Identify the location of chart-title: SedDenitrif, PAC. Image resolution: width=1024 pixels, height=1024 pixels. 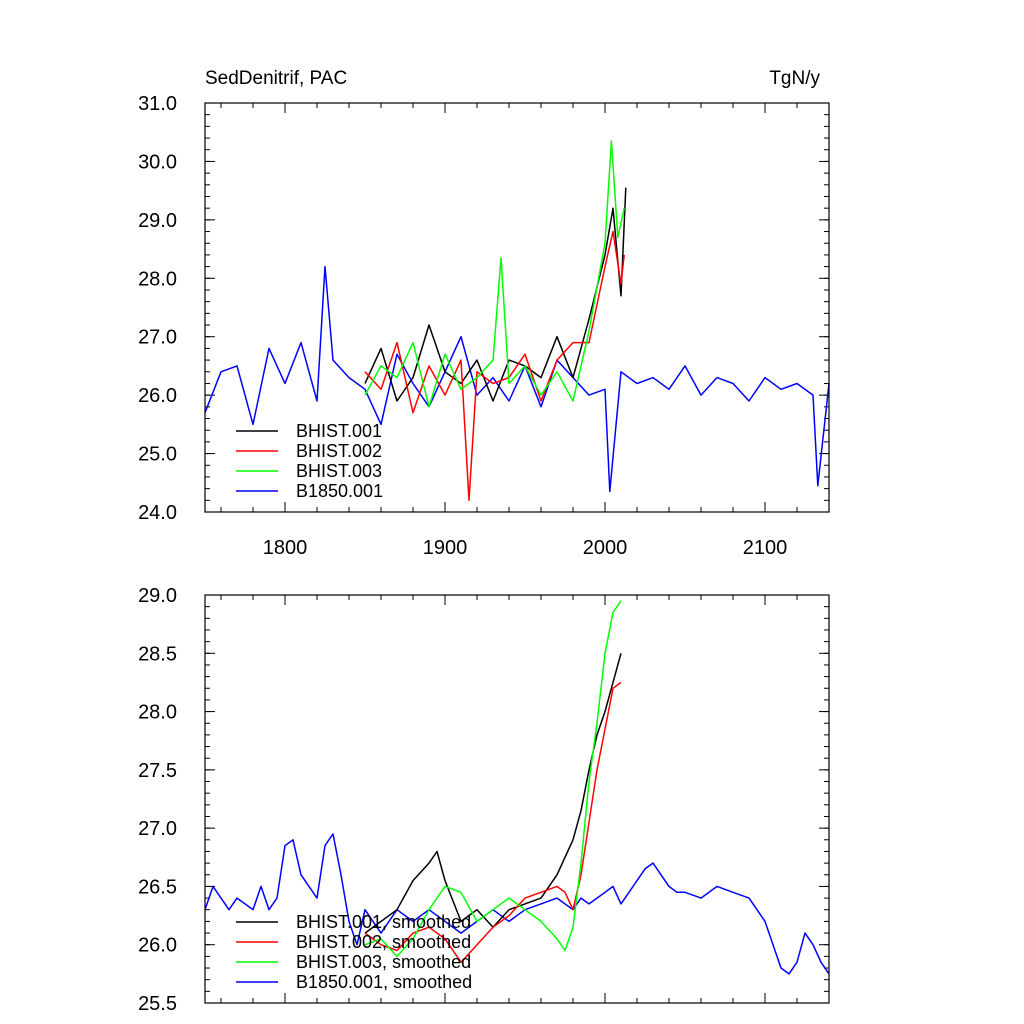
(276, 78).